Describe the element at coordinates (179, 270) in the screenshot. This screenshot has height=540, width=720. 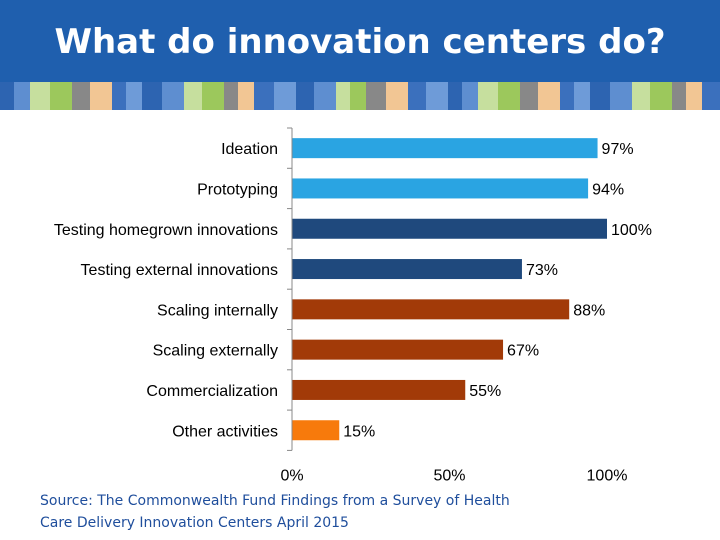
I see `category-label: Testing external innovations` at that location.